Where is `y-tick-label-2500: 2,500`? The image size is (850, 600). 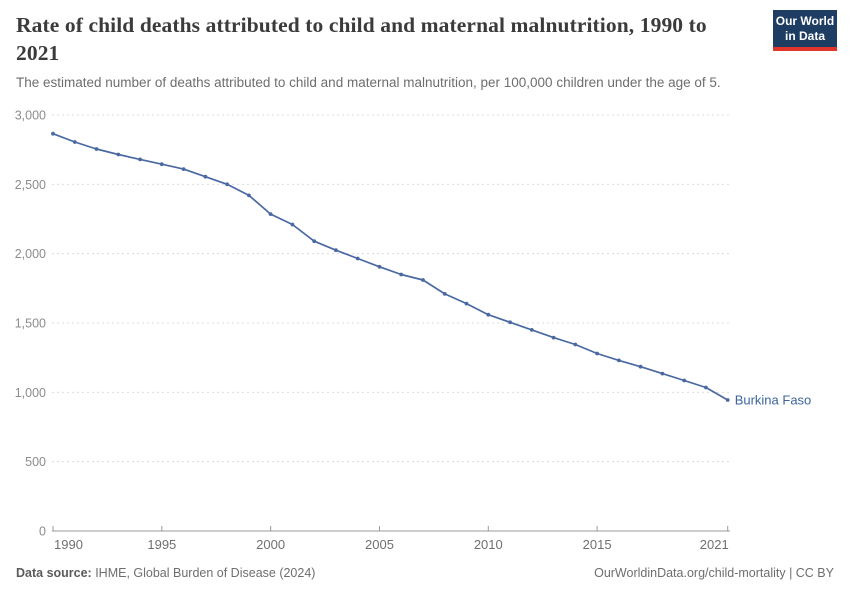 y-tick-label-2500: 2,500 is located at coordinates (30, 185).